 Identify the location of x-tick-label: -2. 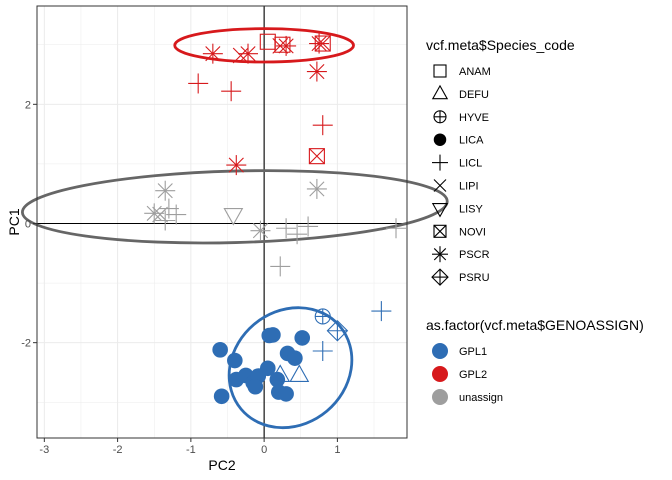
(118, 450).